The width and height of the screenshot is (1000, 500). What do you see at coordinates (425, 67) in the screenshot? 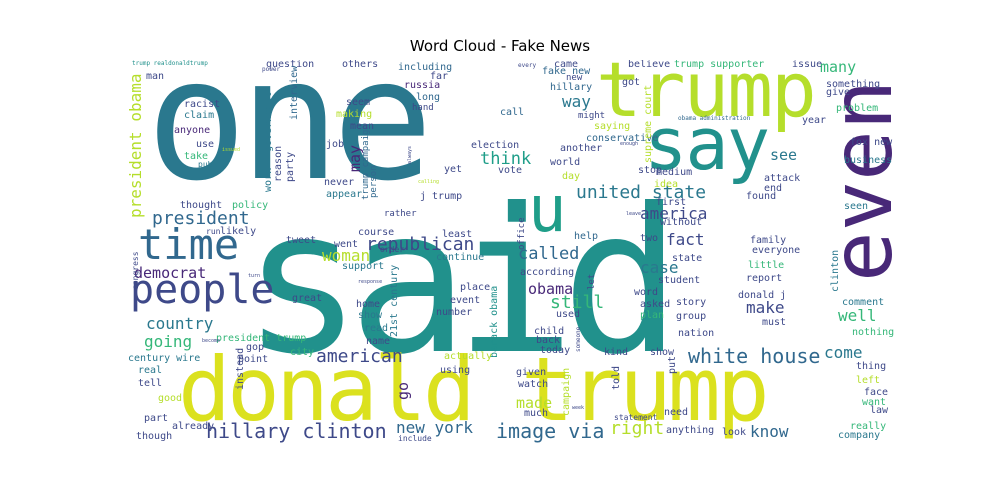
I see `word-including: including` at bounding box center [425, 67].